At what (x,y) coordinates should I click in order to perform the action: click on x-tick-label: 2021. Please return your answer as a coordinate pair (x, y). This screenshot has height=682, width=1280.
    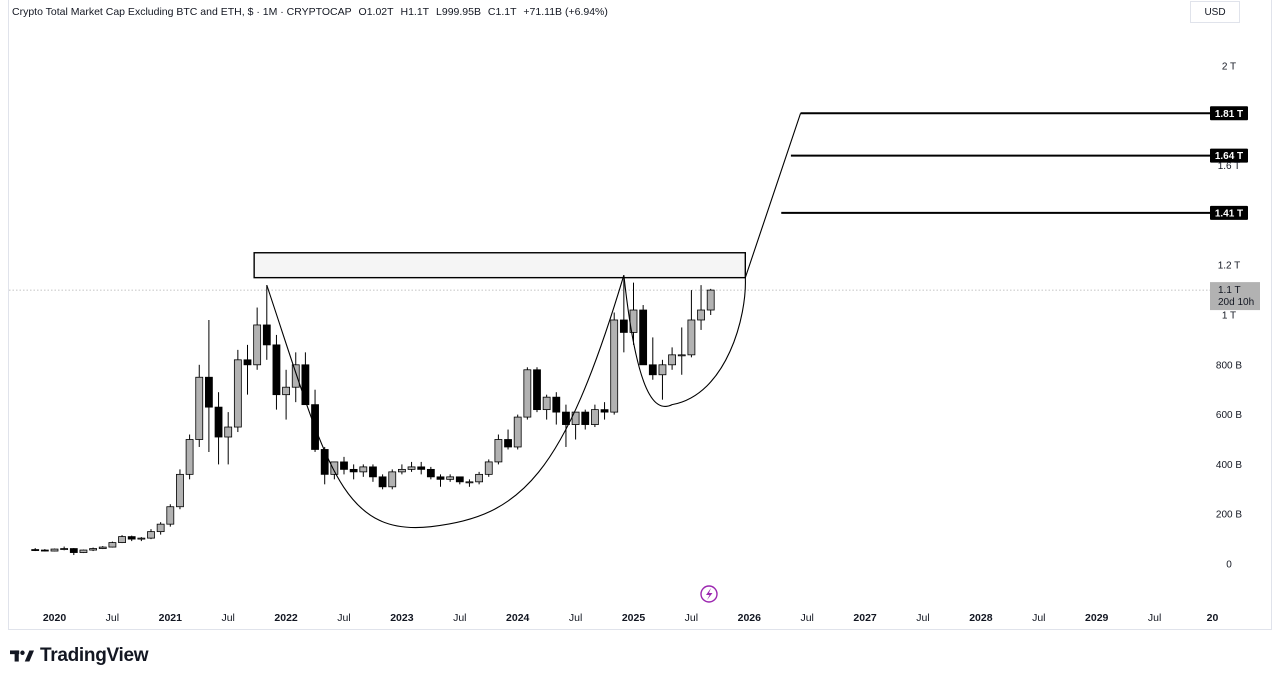
    Looking at the image, I should click on (171, 618).